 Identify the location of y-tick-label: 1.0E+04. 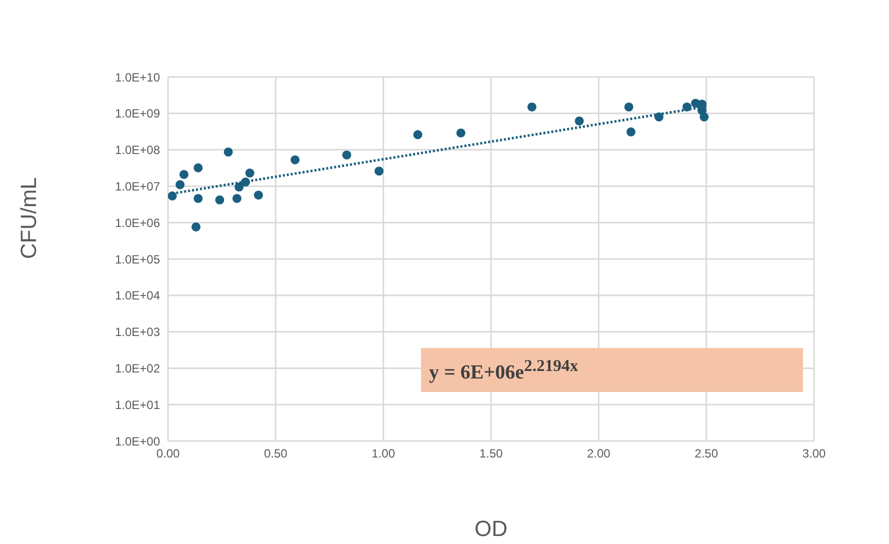
(137, 295).